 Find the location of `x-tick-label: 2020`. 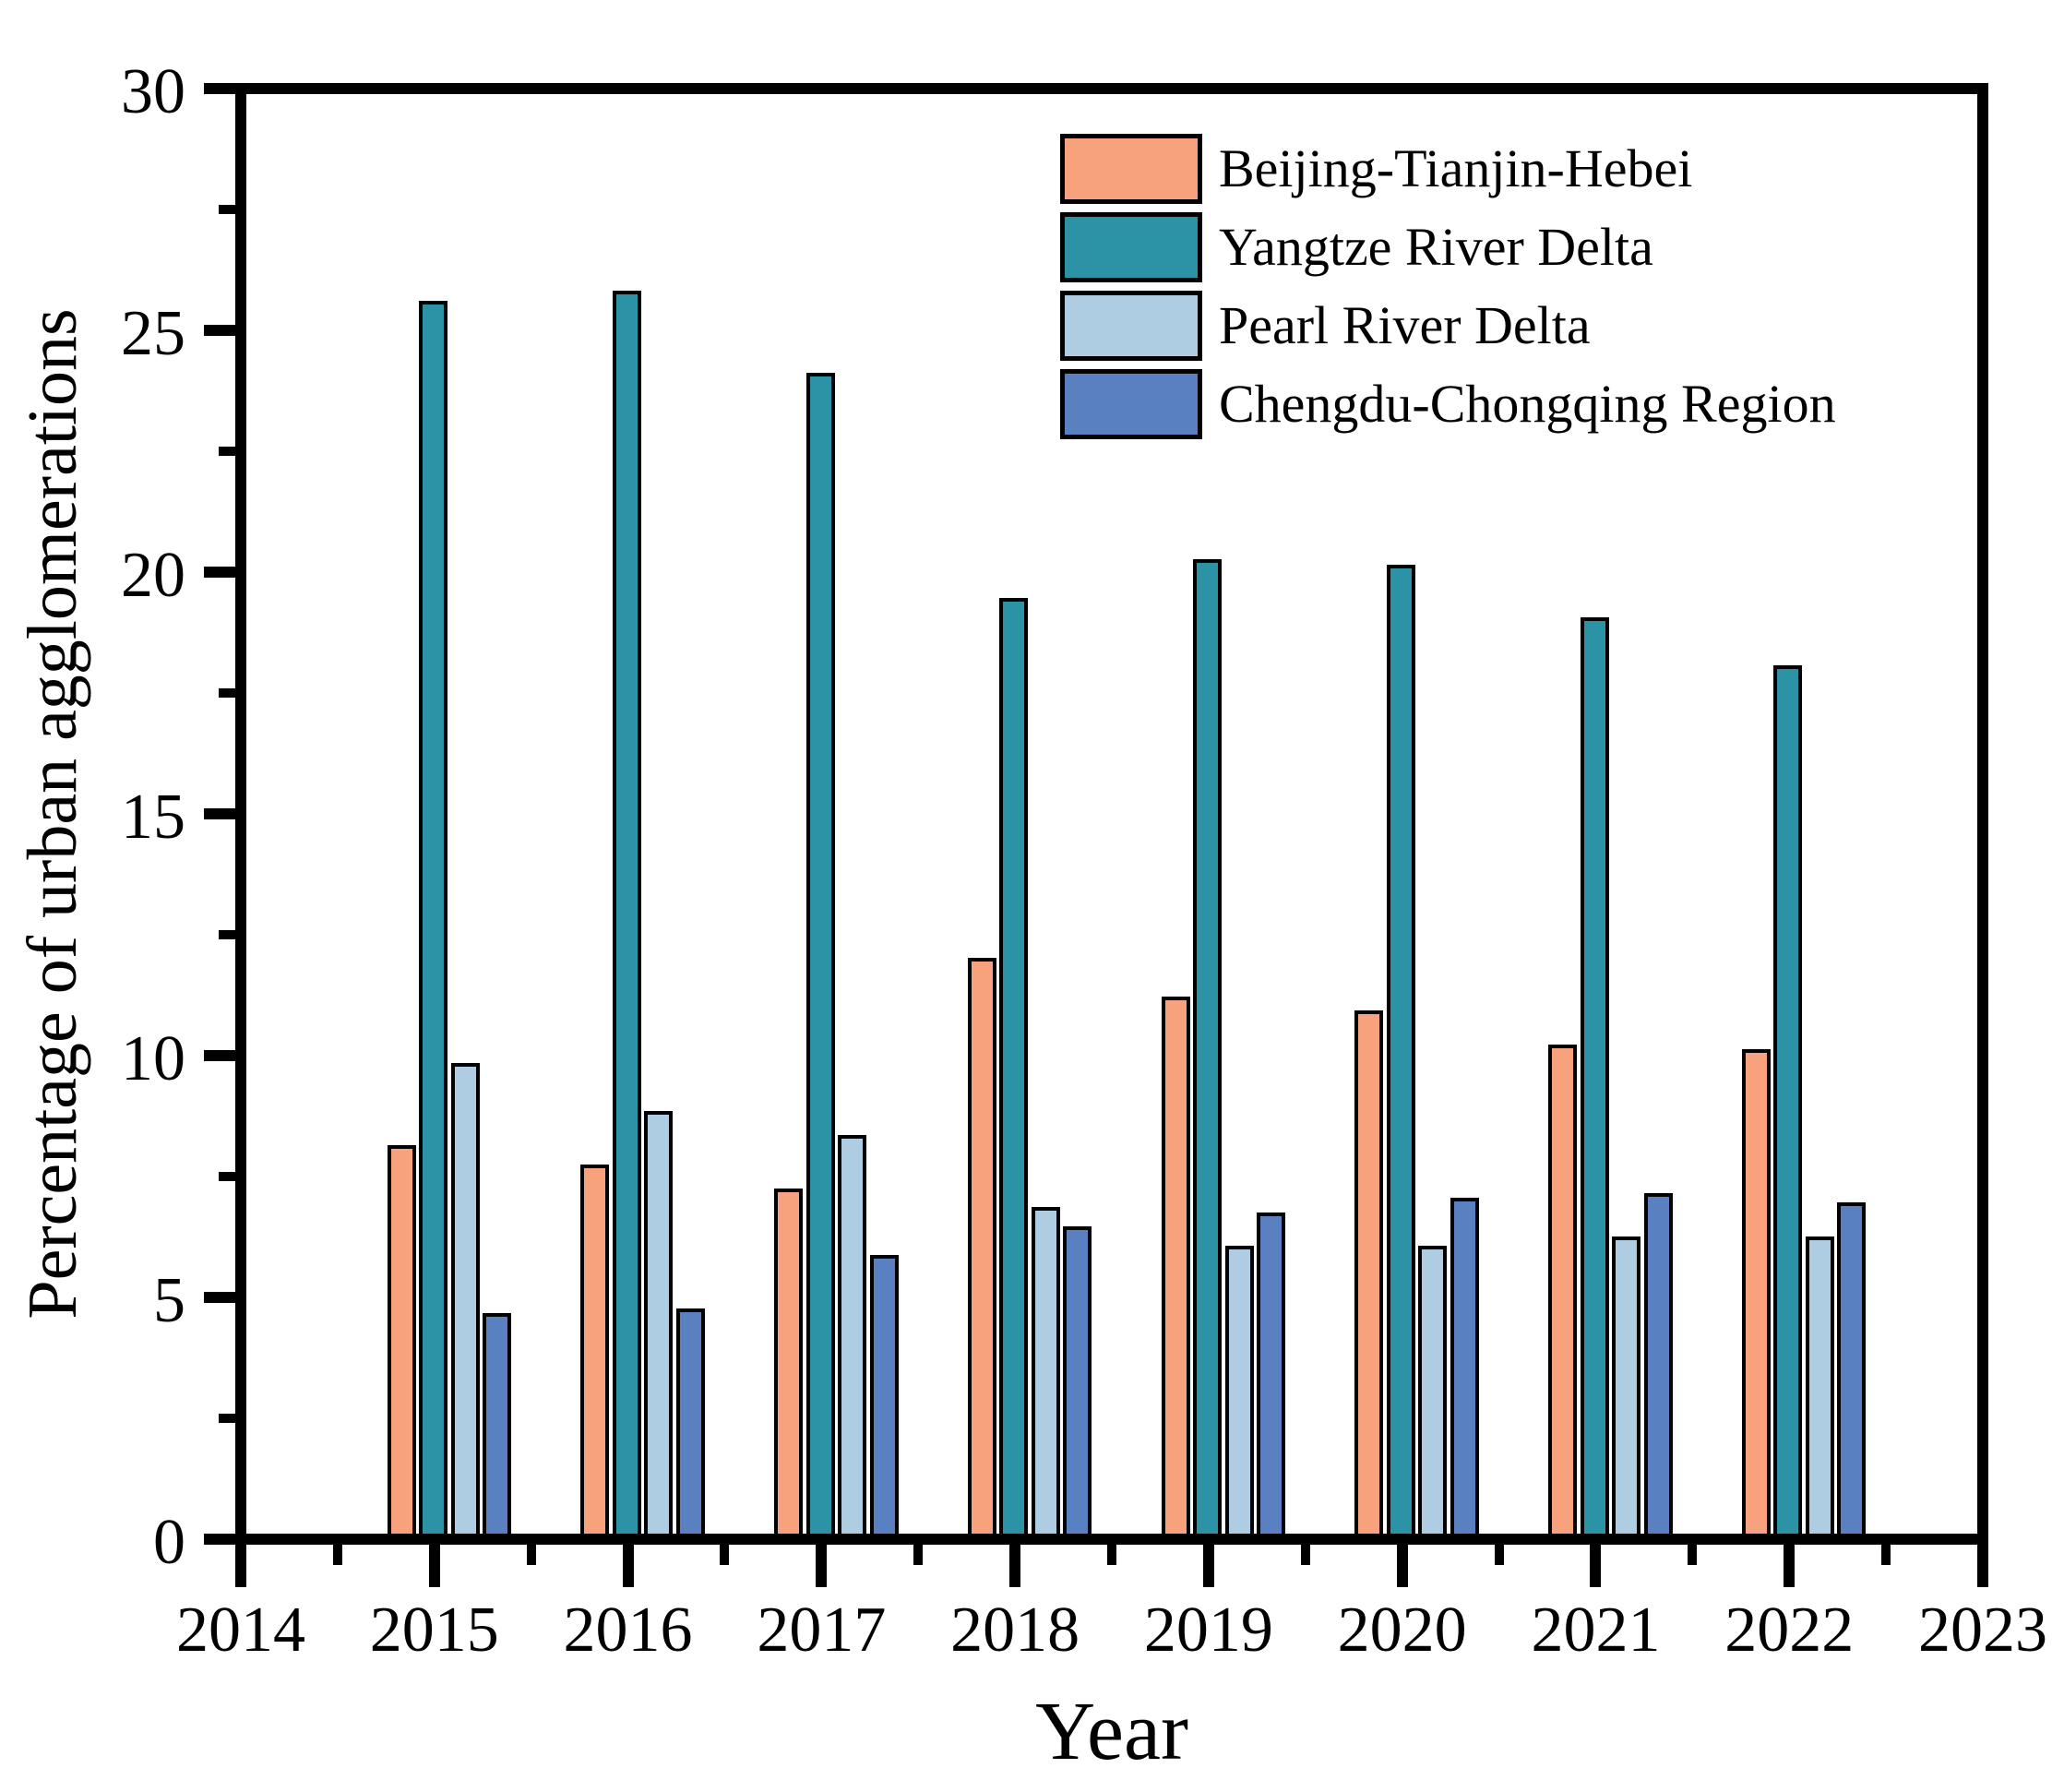

x-tick-label: 2020 is located at coordinates (1402, 1631).